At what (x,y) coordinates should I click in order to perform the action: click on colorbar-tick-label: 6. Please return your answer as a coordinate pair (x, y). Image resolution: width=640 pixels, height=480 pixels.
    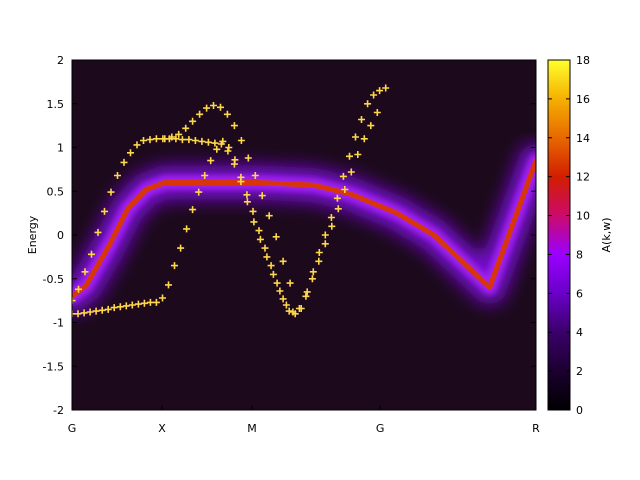
    Looking at the image, I should click on (579, 293).